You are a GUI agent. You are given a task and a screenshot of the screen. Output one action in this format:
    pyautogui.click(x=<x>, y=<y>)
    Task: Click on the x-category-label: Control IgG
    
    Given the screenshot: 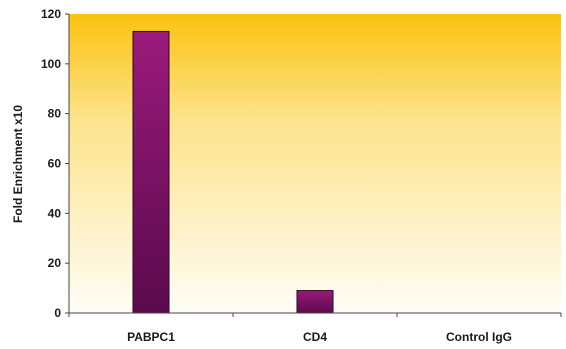 What is the action you would take?
    pyautogui.click(x=479, y=337)
    